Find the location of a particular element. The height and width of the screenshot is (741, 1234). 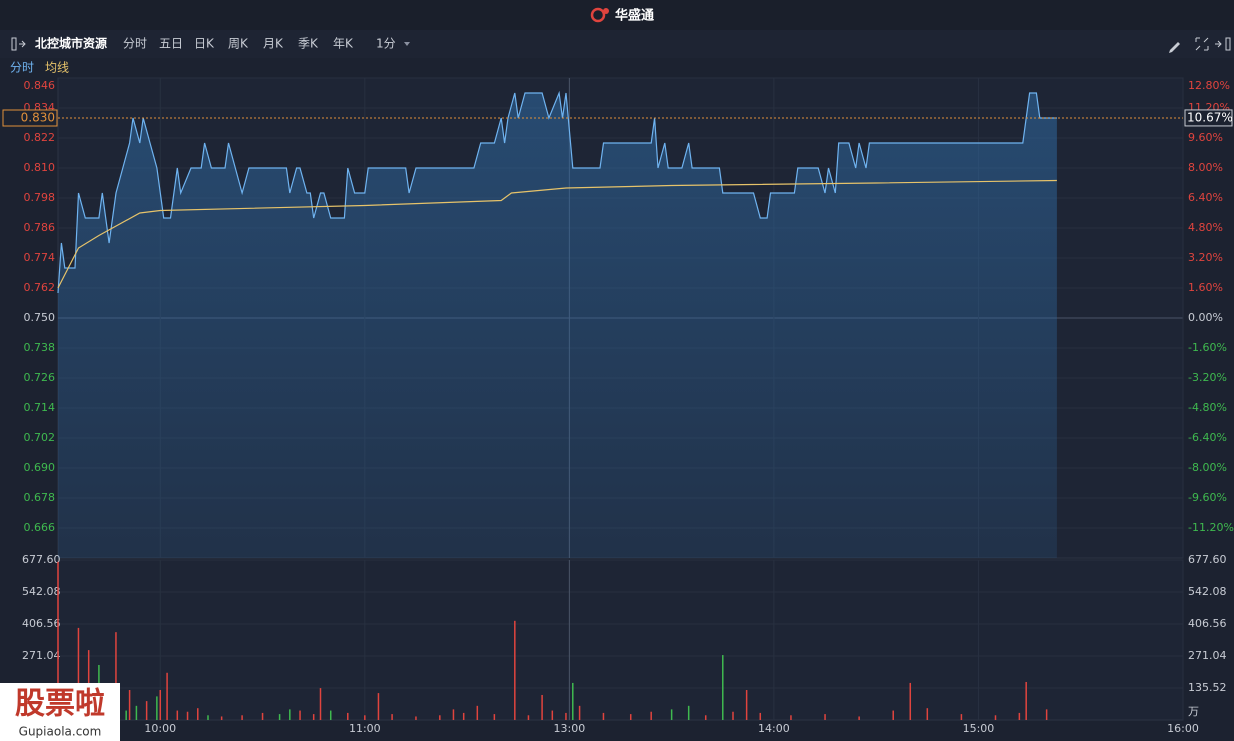

tab: 日K is located at coordinates (204, 44).